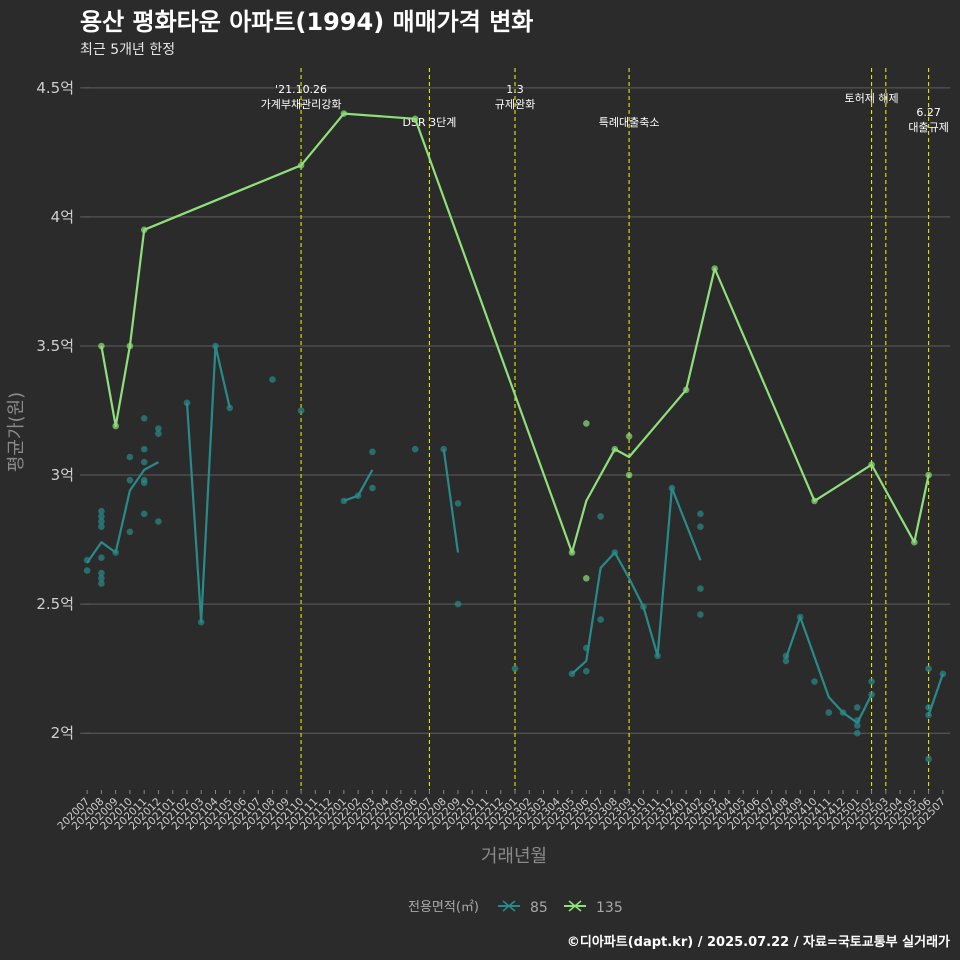 Image resolution: width=960 pixels, height=960 pixels. What do you see at coordinates (872, 98) in the screenshot?
I see `event-label: 토허제 해제` at bounding box center [872, 98].